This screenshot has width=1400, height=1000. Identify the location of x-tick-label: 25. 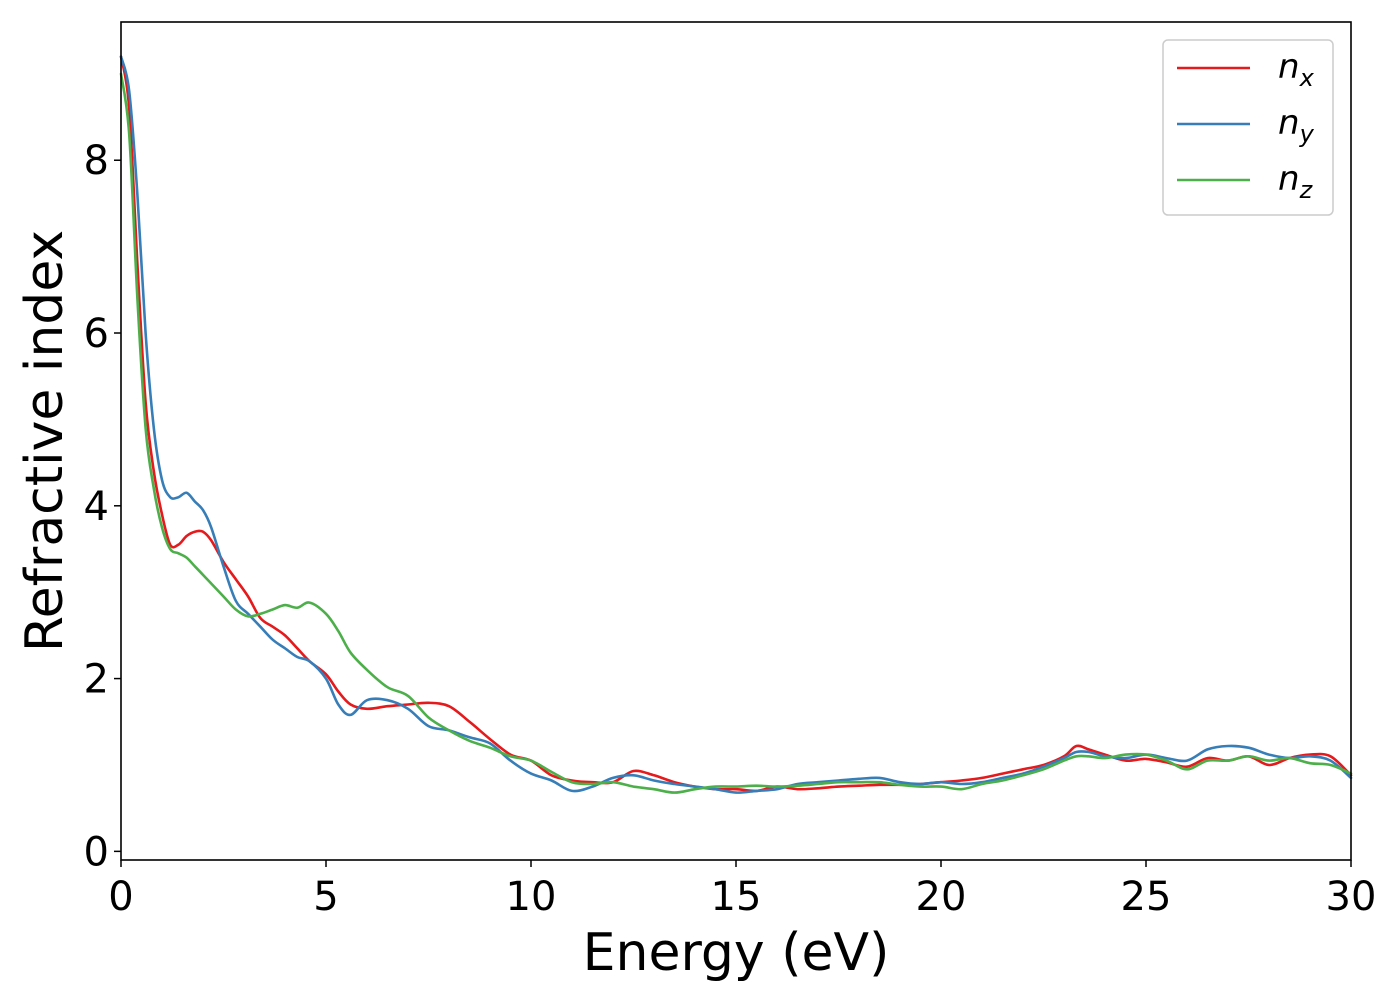
(1146, 897).